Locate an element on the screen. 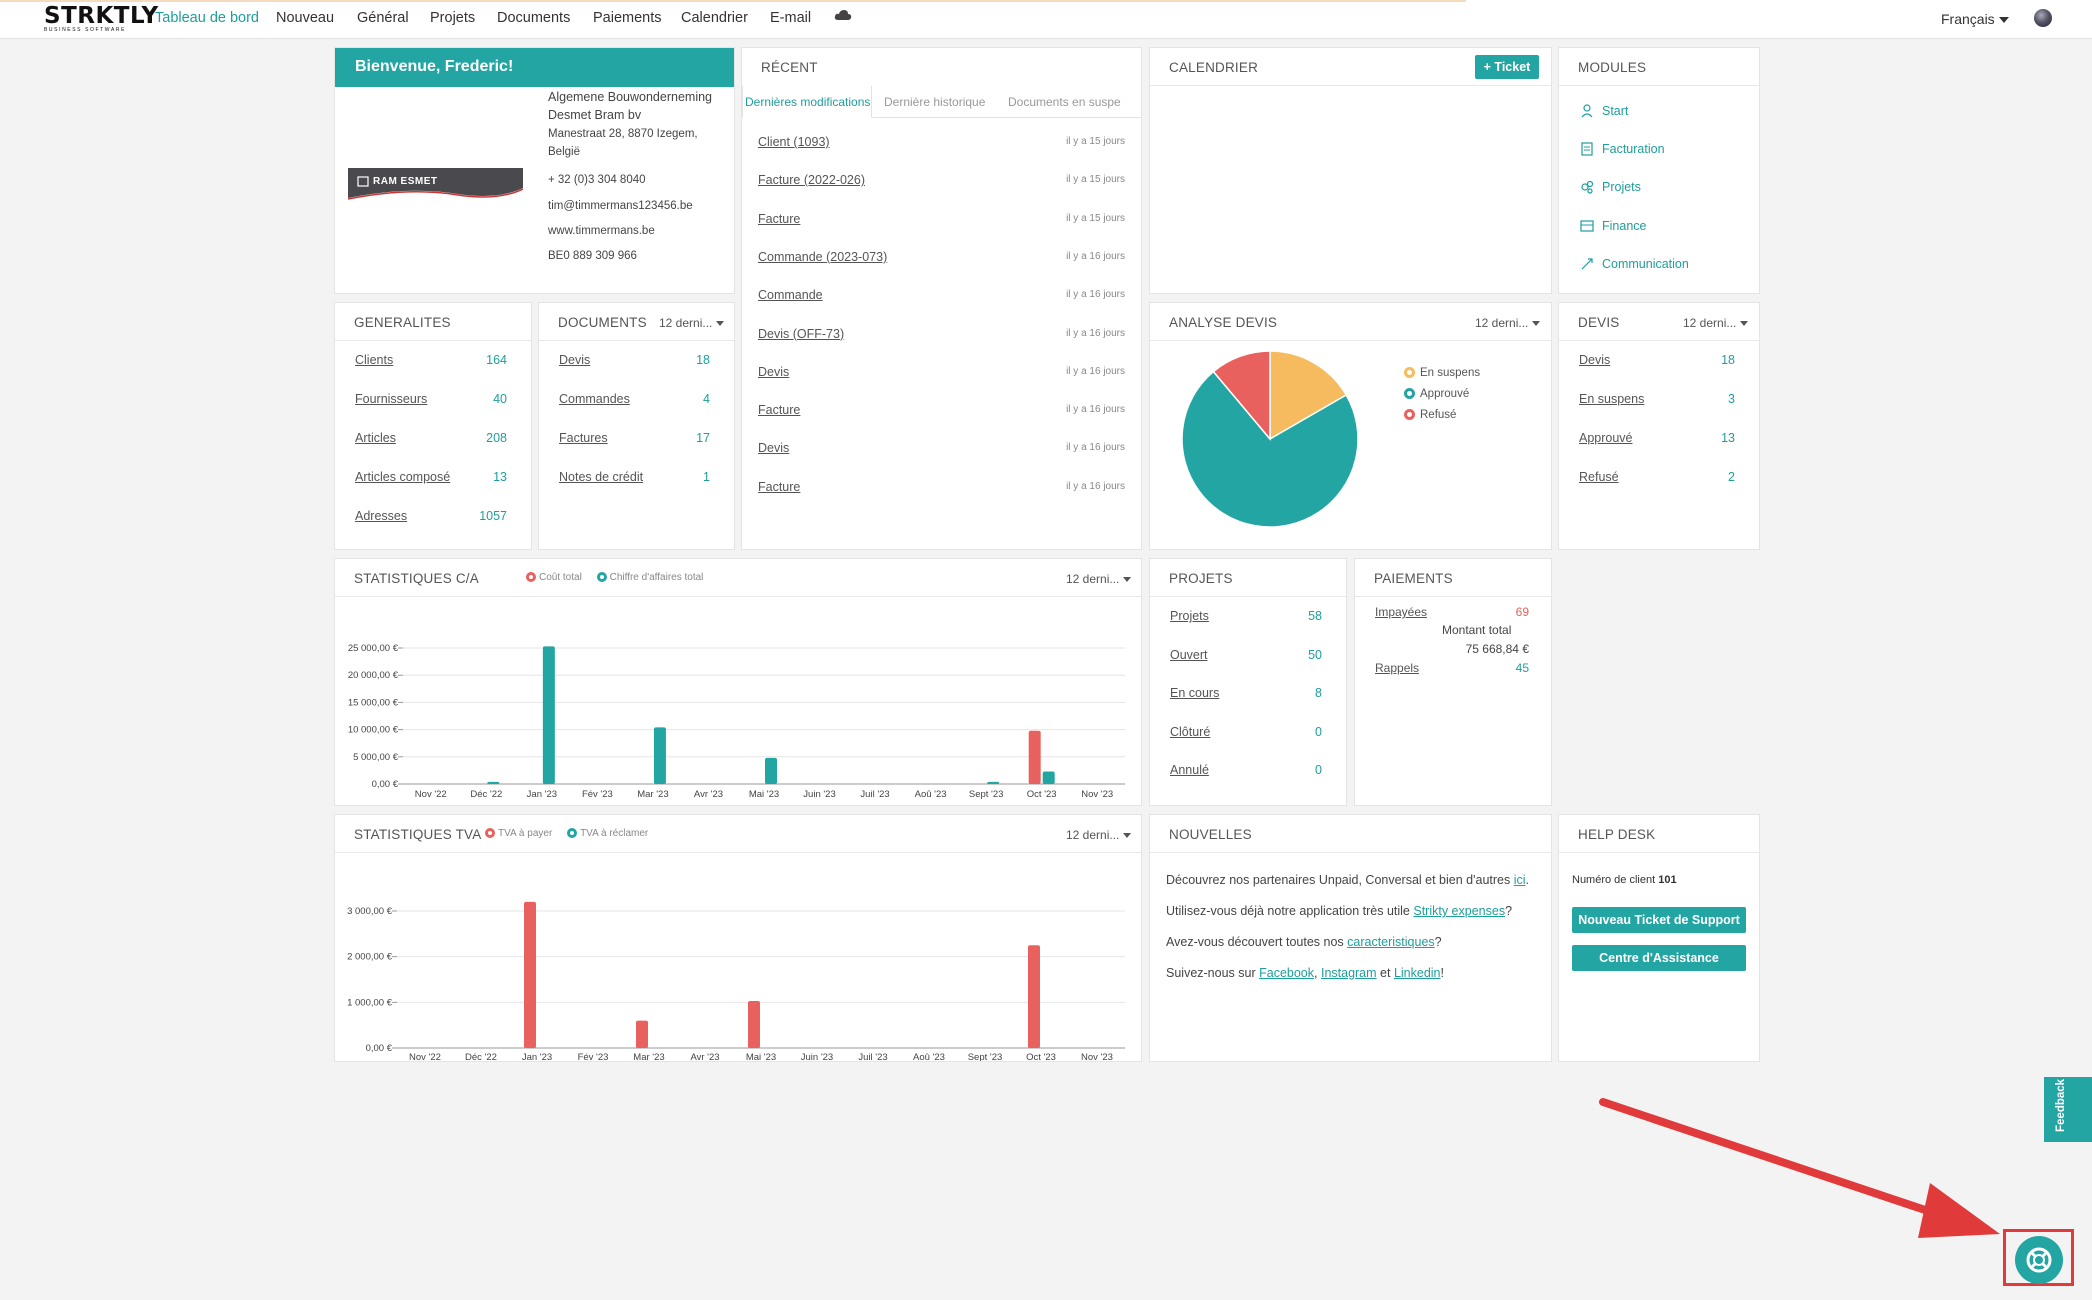  stats-ca-legend: Coût total Chiffre d'affaires total is located at coordinates (614, 577).